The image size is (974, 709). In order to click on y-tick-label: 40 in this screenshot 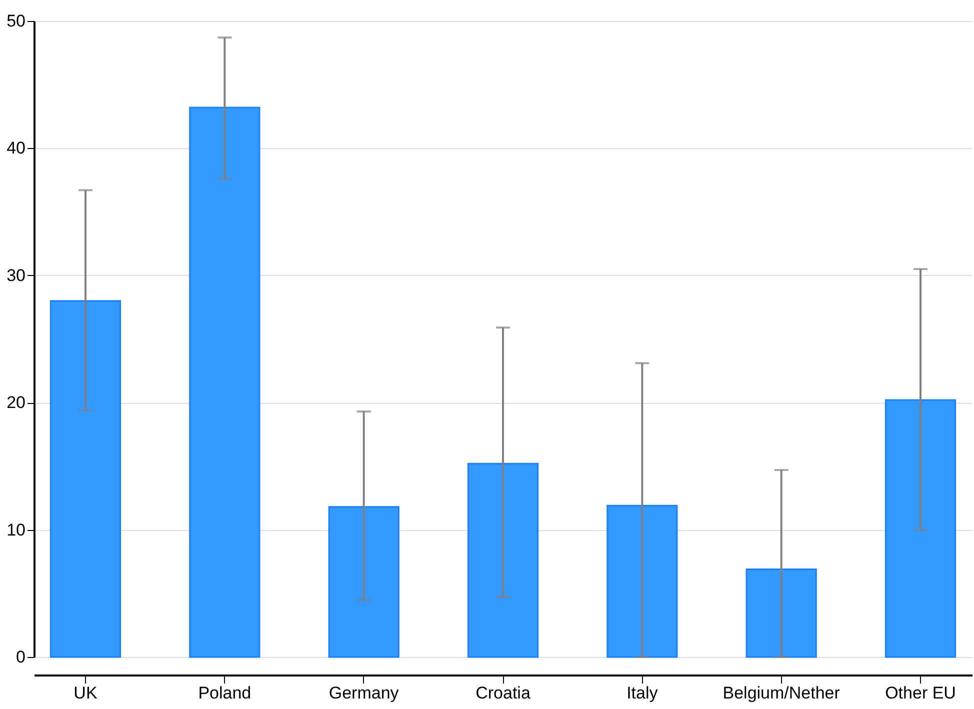, I will do `click(16, 148)`.